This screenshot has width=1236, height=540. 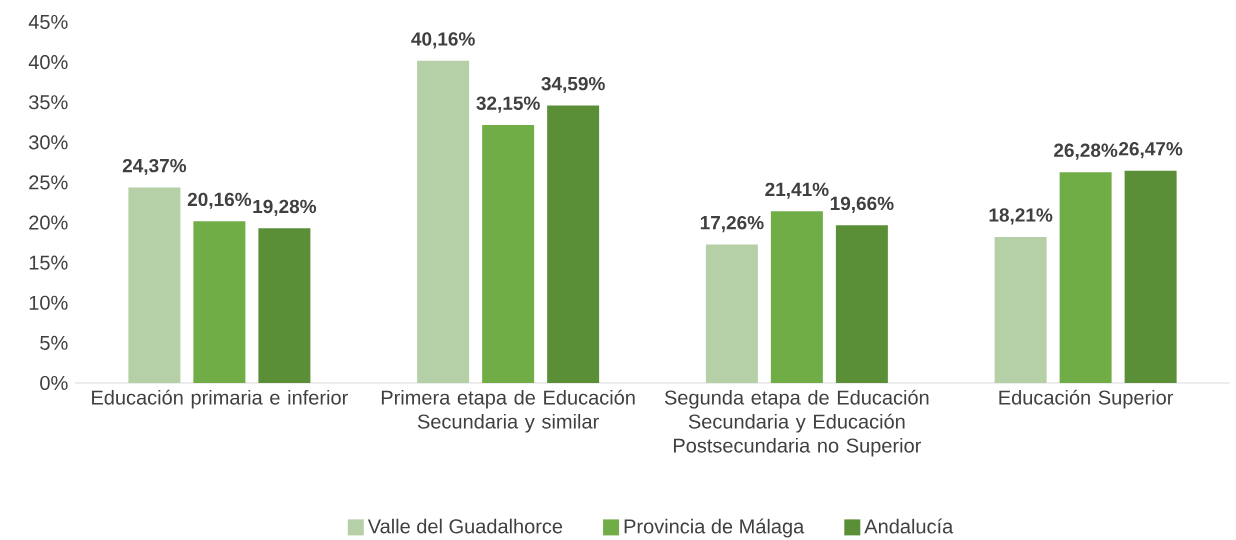 What do you see at coordinates (48, 102) in the screenshot?
I see `y-tick-label: 35%` at bounding box center [48, 102].